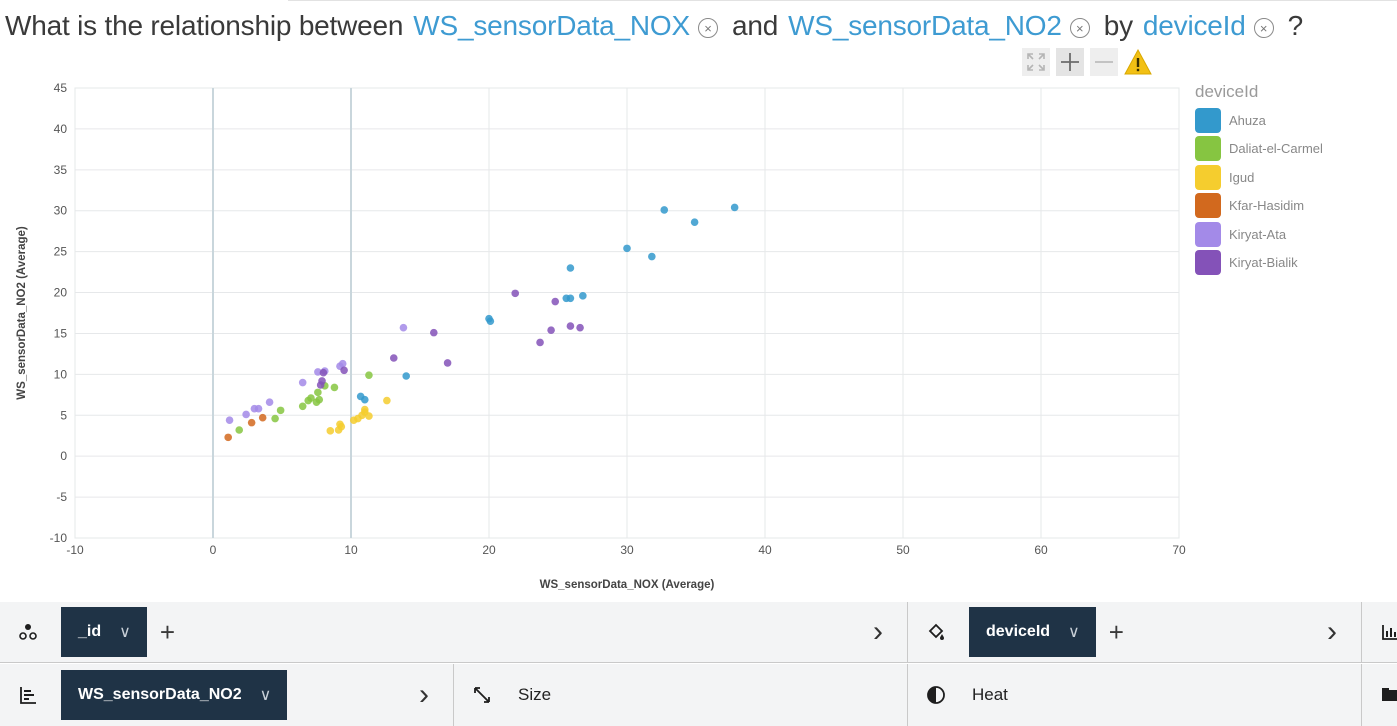  What do you see at coordinates (681, 695) in the screenshot?
I see `size-slot: Size` at bounding box center [681, 695].